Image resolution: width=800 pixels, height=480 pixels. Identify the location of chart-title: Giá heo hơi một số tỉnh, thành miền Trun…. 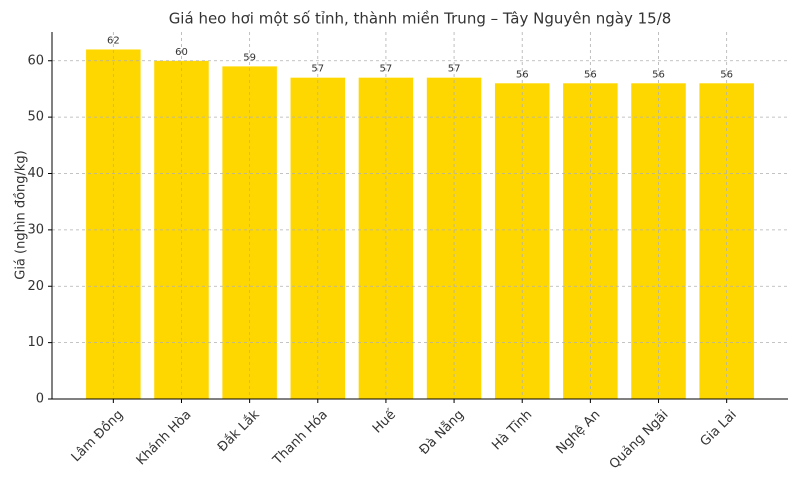
(420, 19).